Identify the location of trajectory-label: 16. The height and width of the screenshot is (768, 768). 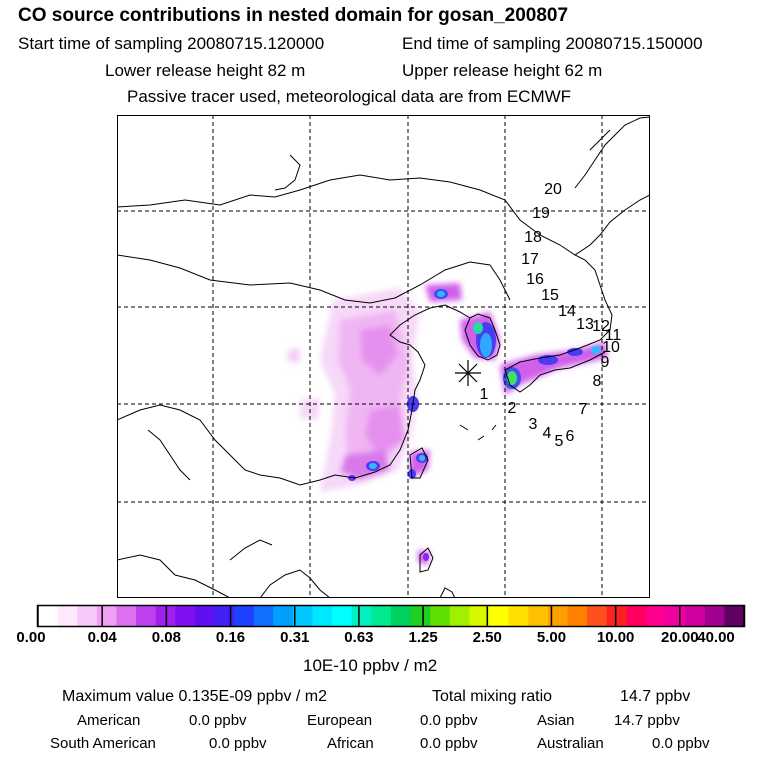
(535, 279).